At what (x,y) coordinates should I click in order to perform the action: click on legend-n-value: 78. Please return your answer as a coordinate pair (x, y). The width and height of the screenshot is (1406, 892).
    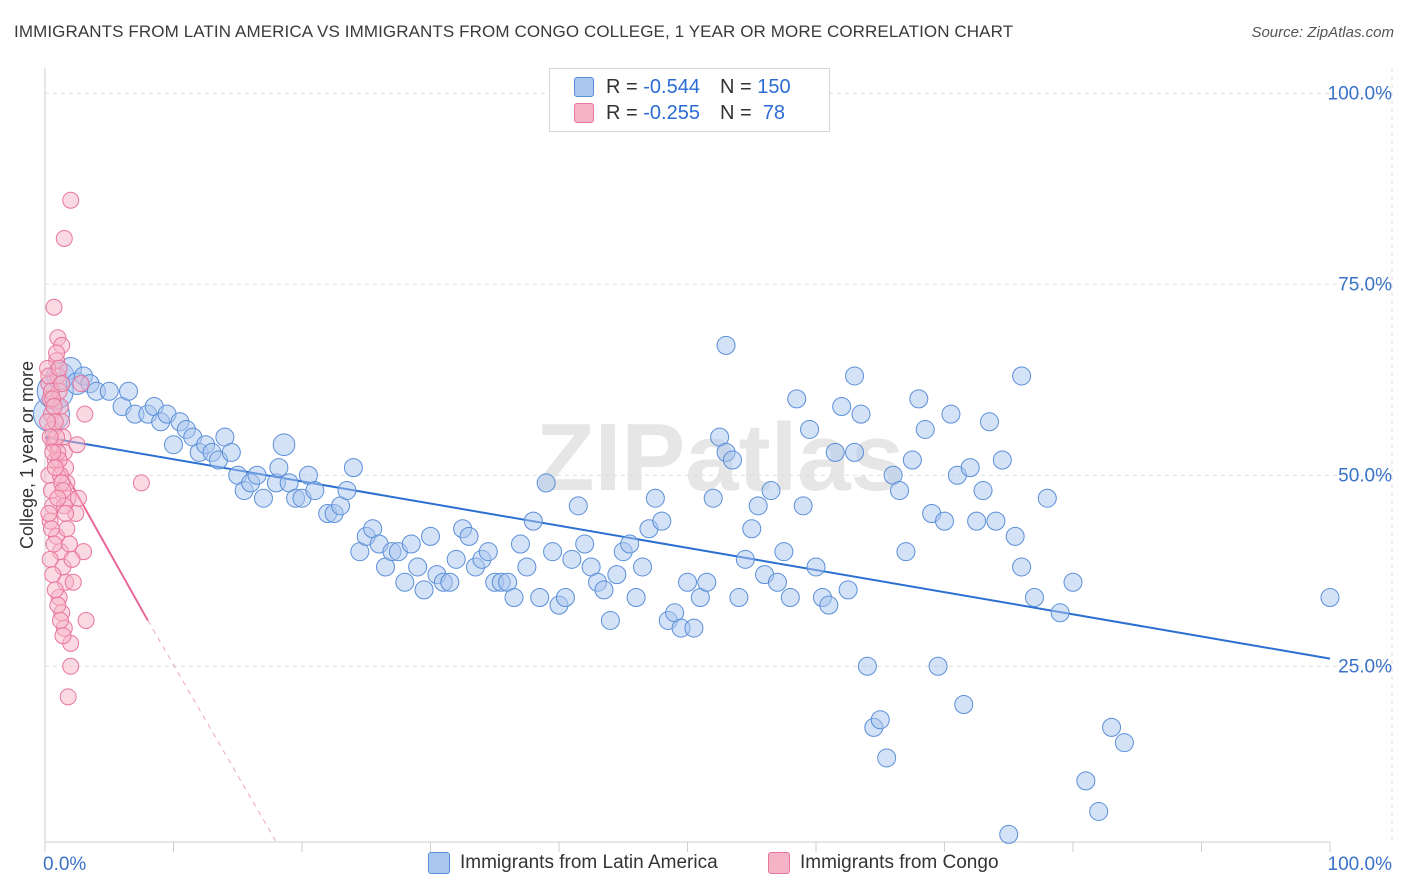
    Looking at the image, I should click on (771, 112).